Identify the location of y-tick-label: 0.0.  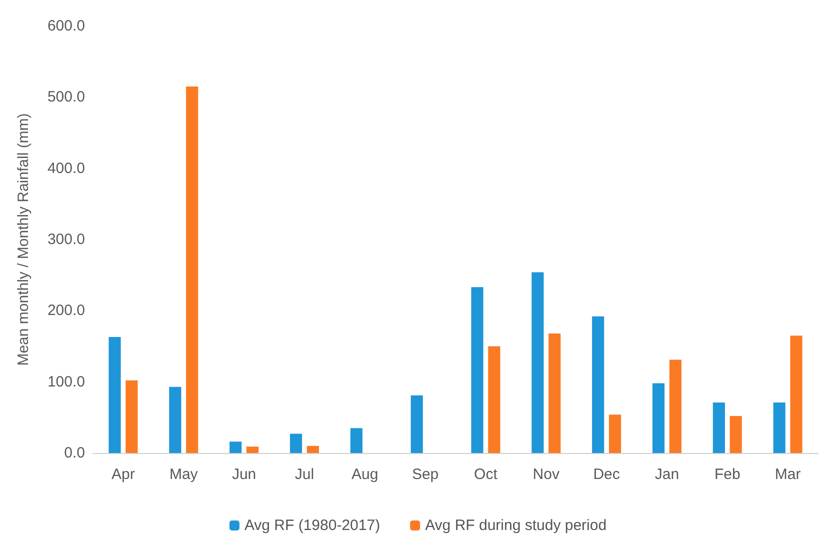
(74, 453).